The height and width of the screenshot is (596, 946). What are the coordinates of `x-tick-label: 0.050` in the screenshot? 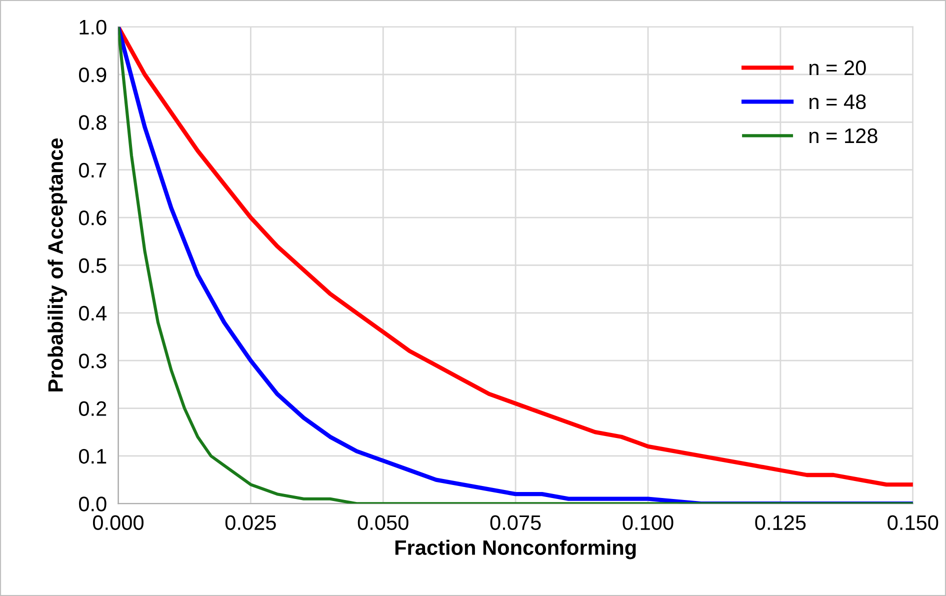 It's located at (383, 522).